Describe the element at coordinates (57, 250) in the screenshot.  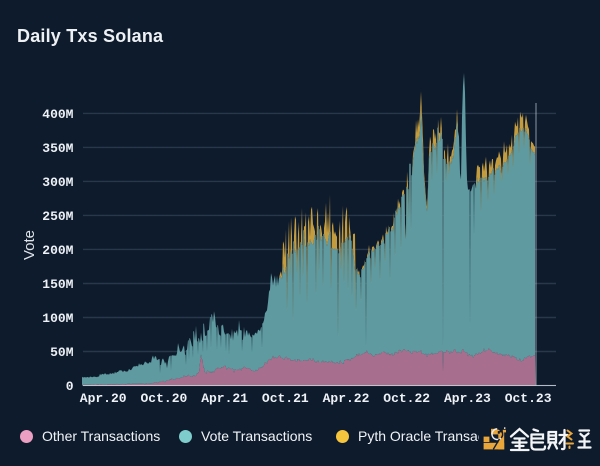
I see `svg-text: 200M` at that location.